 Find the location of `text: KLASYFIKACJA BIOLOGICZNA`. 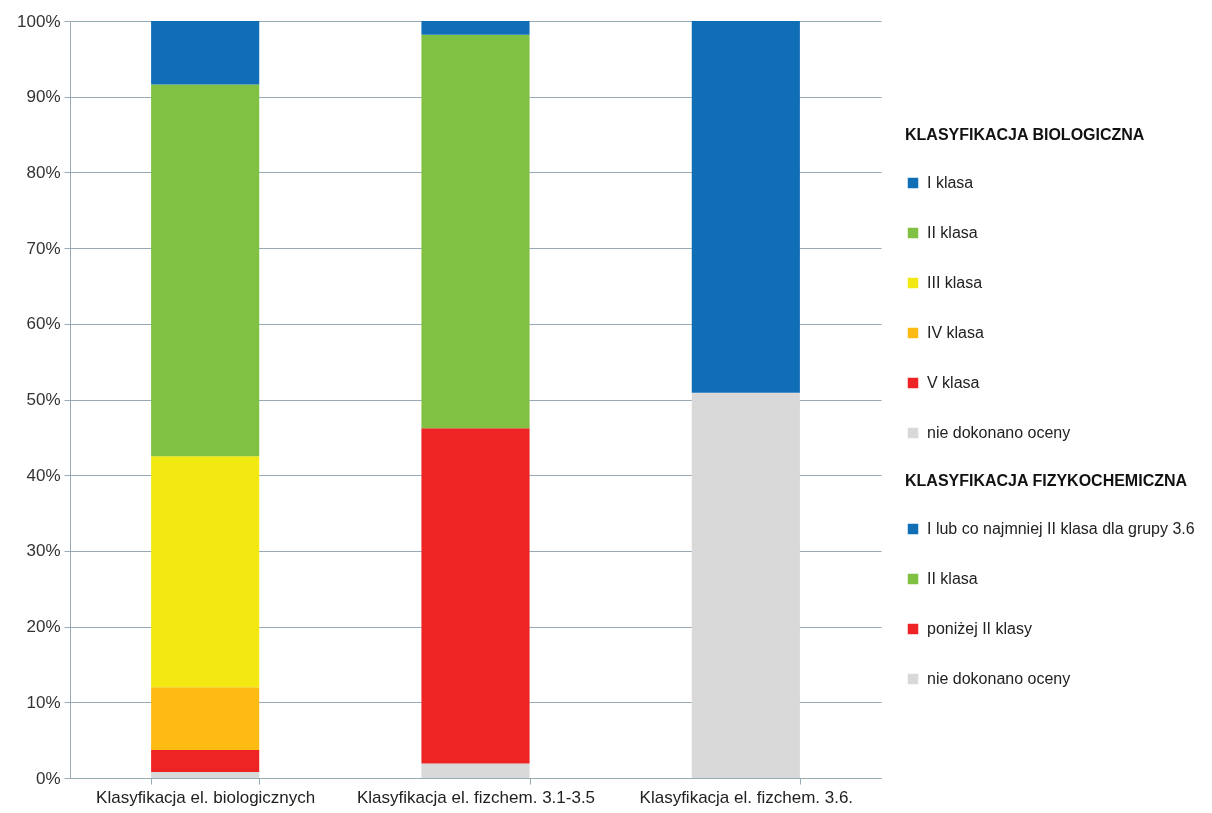

text: KLASYFIKACJA BIOLOGICZNA is located at coordinates (1025, 134).